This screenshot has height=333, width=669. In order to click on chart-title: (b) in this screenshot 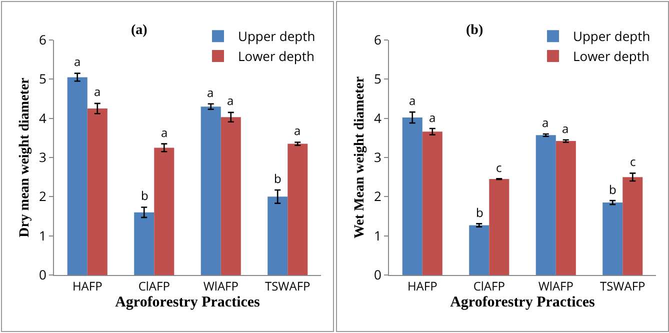, I will do `click(475, 30)`.